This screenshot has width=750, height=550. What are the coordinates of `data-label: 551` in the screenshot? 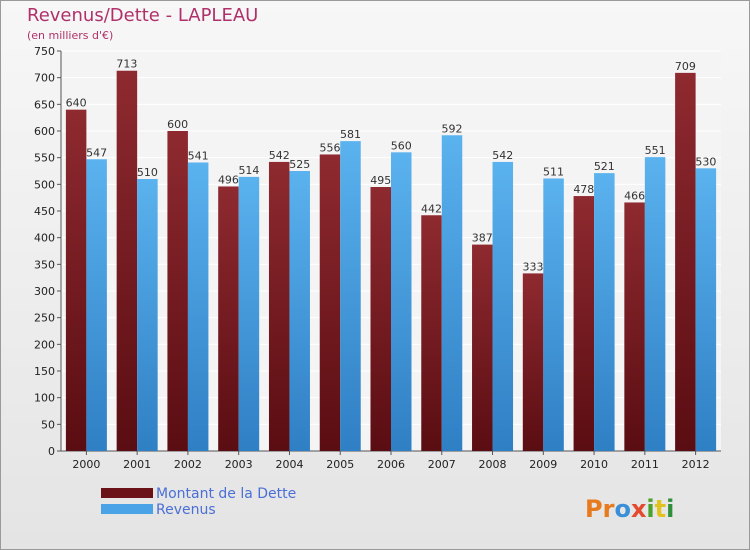 It's located at (655, 150).